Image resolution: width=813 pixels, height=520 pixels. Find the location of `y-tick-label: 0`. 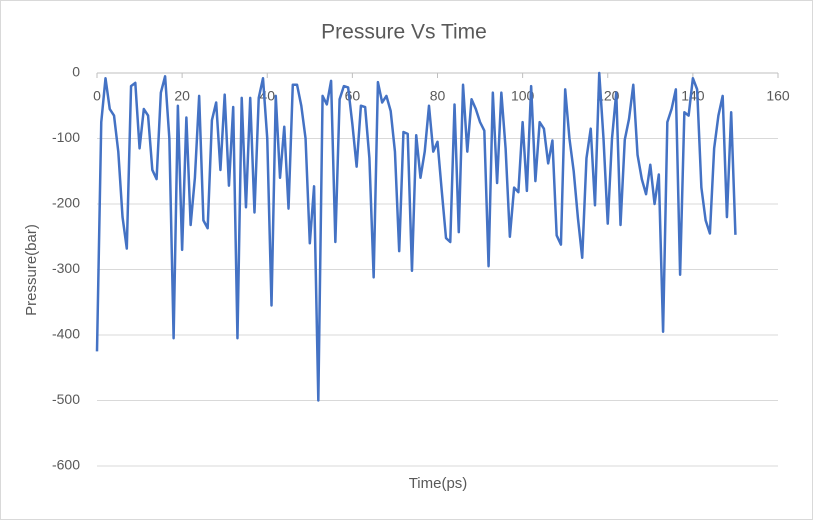

y-tick-label: 0 is located at coordinates (76, 72).